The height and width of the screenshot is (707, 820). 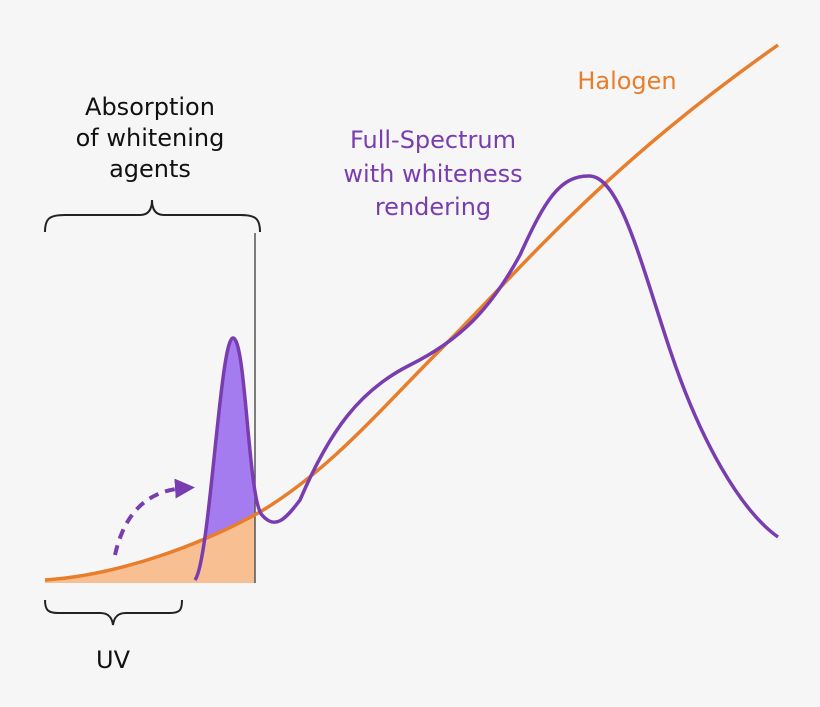 What do you see at coordinates (433, 140) in the screenshot?
I see `full-spectrum-label: Full-Spectrum` at bounding box center [433, 140].